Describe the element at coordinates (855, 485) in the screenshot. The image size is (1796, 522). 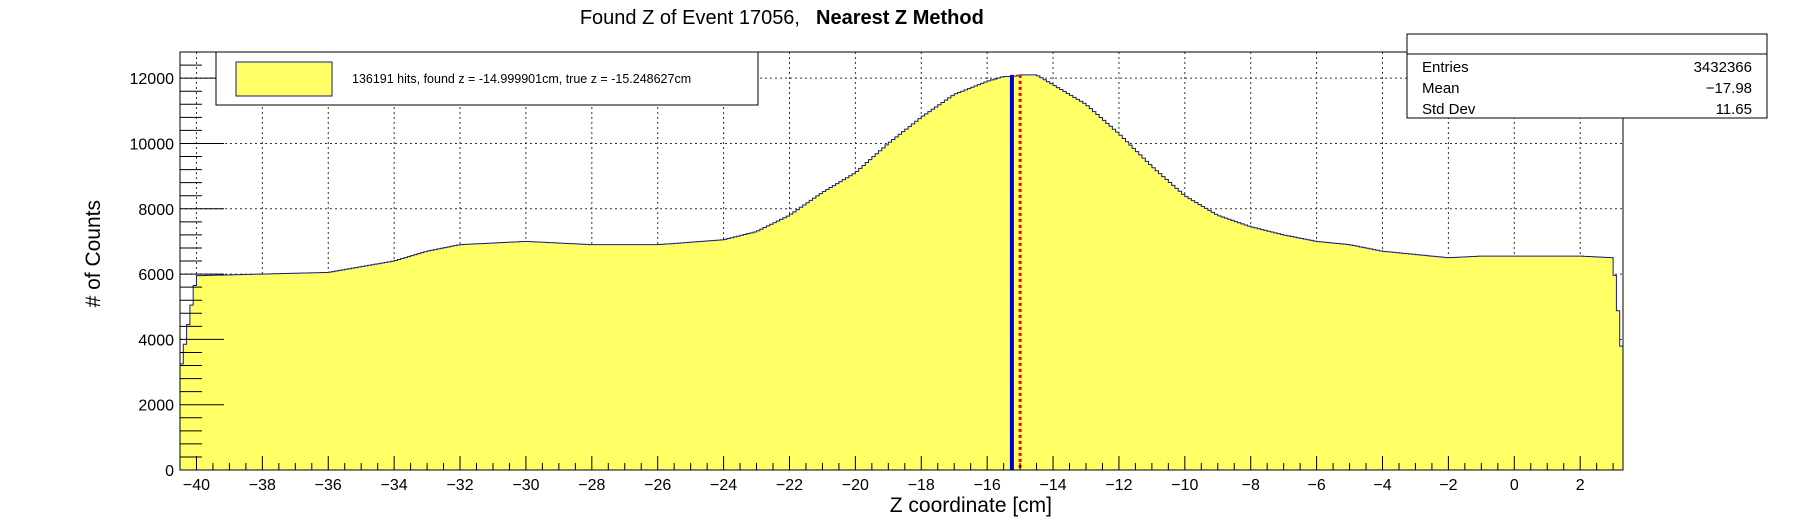
I see `x-tick-label: −20` at that location.